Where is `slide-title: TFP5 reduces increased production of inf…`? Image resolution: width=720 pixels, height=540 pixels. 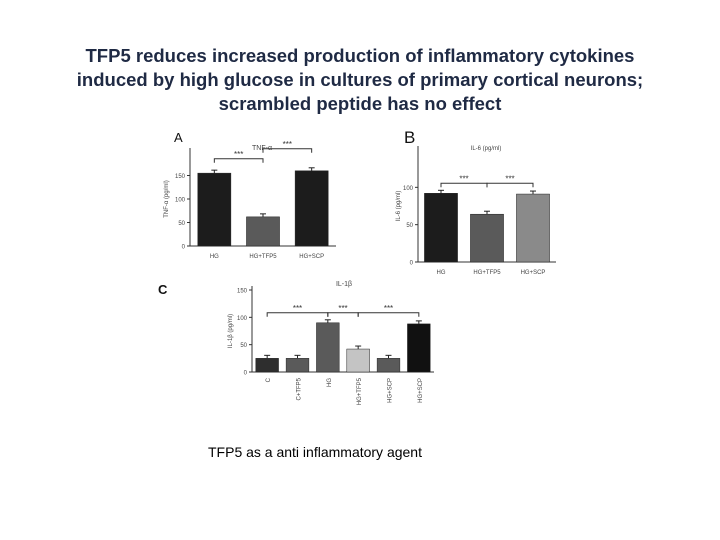
slide-title: TFP5 reduces increased production of inf… is located at coordinates (360, 80).